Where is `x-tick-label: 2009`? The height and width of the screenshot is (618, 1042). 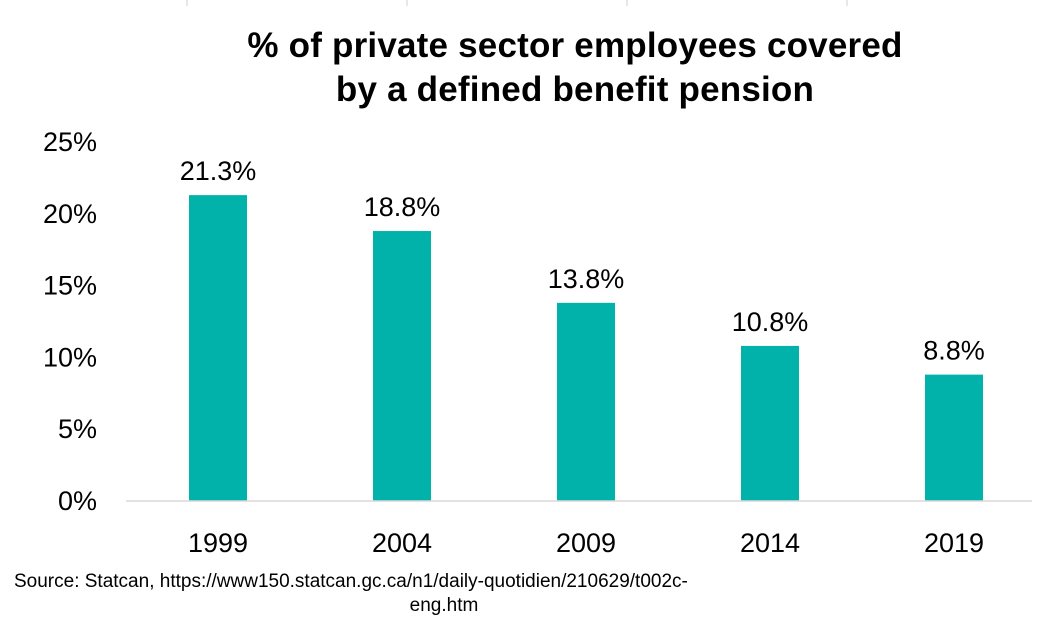
x-tick-label: 2009 is located at coordinates (586, 543).